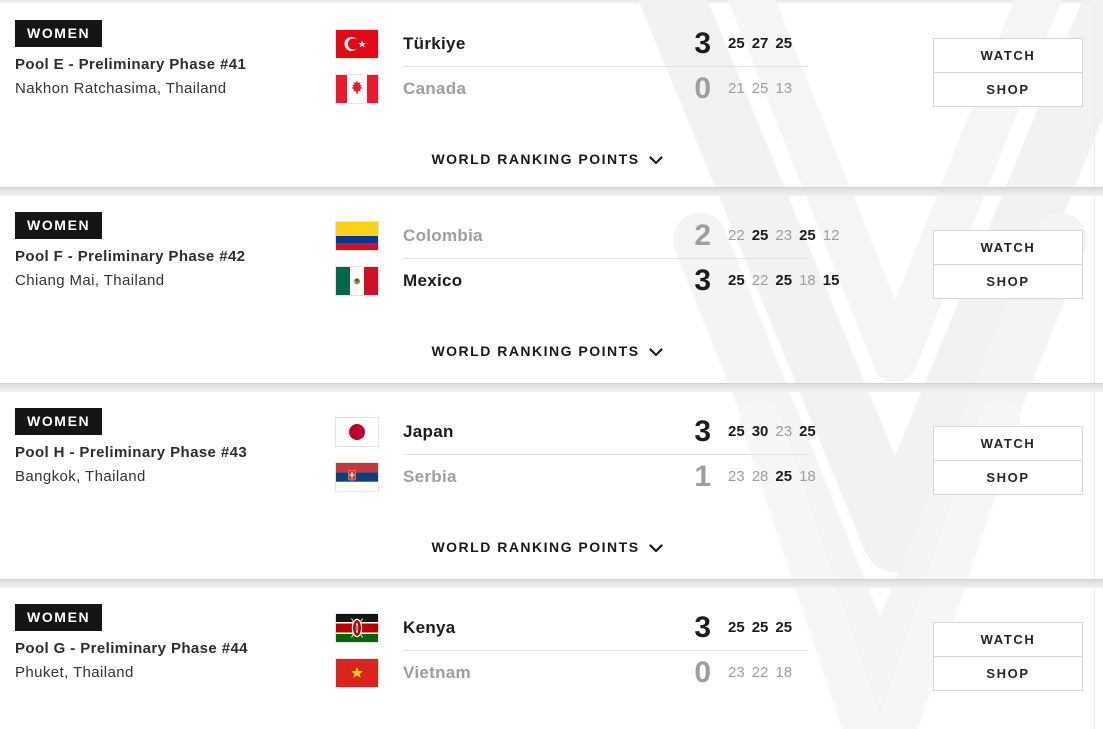 The height and width of the screenshot is (729, 1103). Describe the element at coordinates (131, 648) in the screenshot. I see `pool-title: Pool G - Preliminary Phase #44` at that location.